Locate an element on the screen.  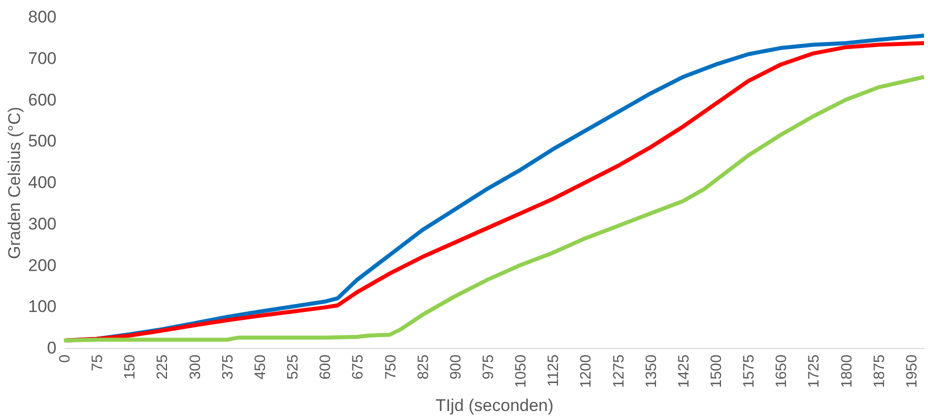
x-tick-label: 1950 is located at coordinates (911, 371).